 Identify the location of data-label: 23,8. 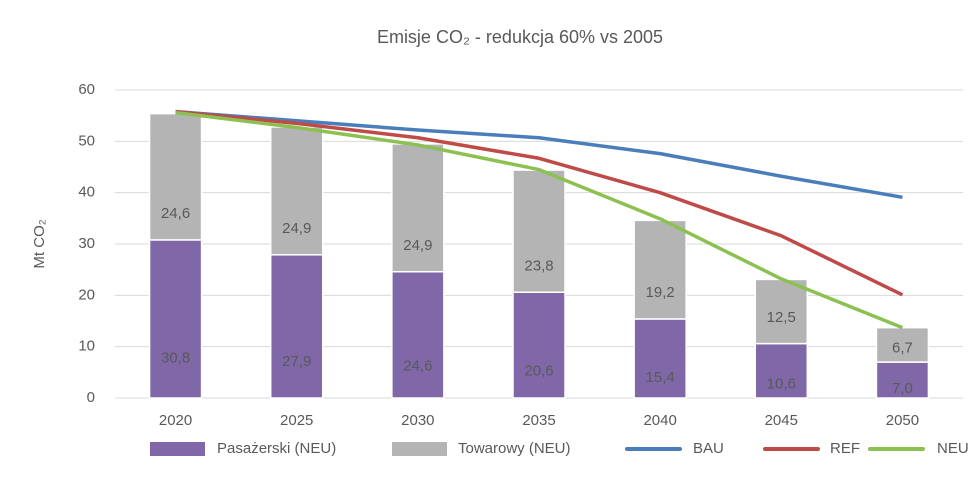
(538, 266).